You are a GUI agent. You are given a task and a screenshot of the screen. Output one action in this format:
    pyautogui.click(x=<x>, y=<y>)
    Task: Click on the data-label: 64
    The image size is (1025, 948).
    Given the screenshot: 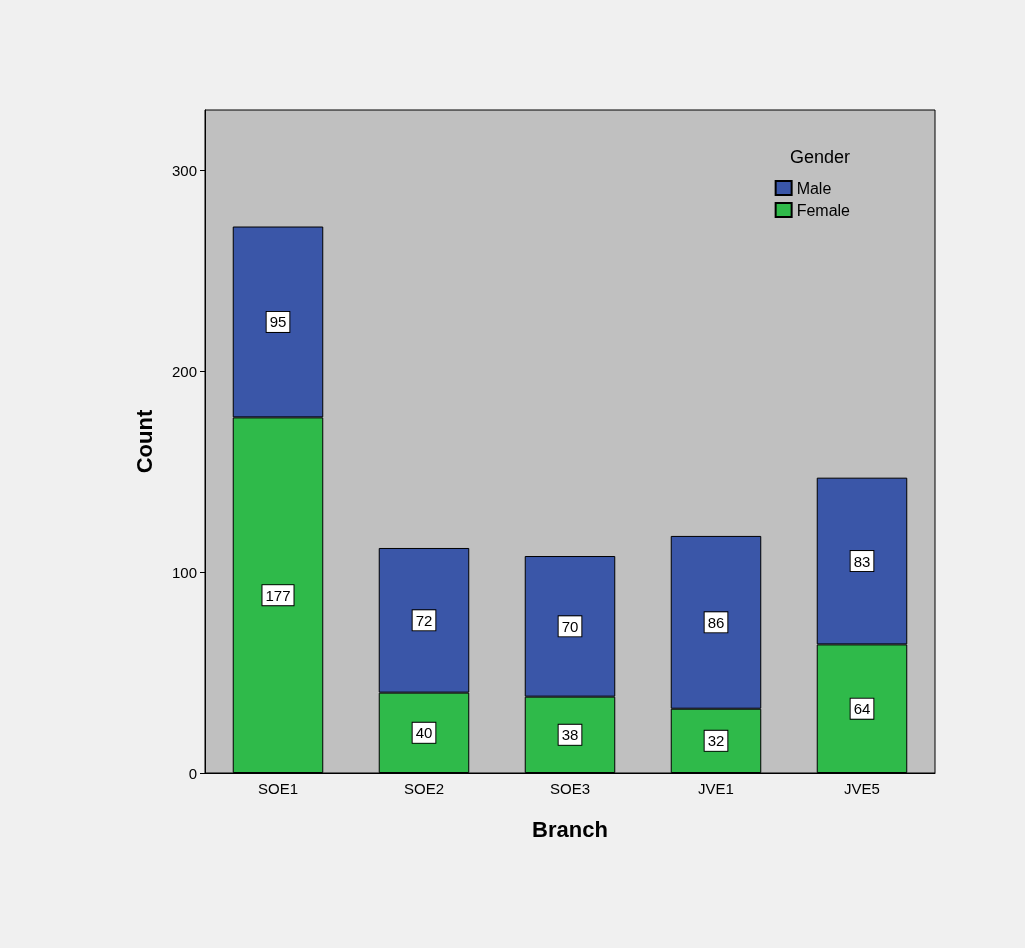 What is the action you would take?
    pyautogui.click(x=862, y=709)
    